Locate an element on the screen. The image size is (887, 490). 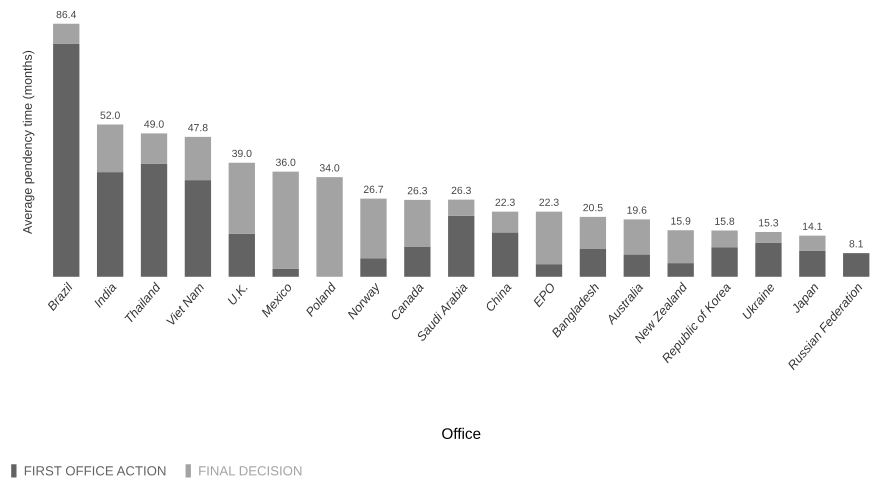
annotation: 49.0 is located at coordinates (154, 124).